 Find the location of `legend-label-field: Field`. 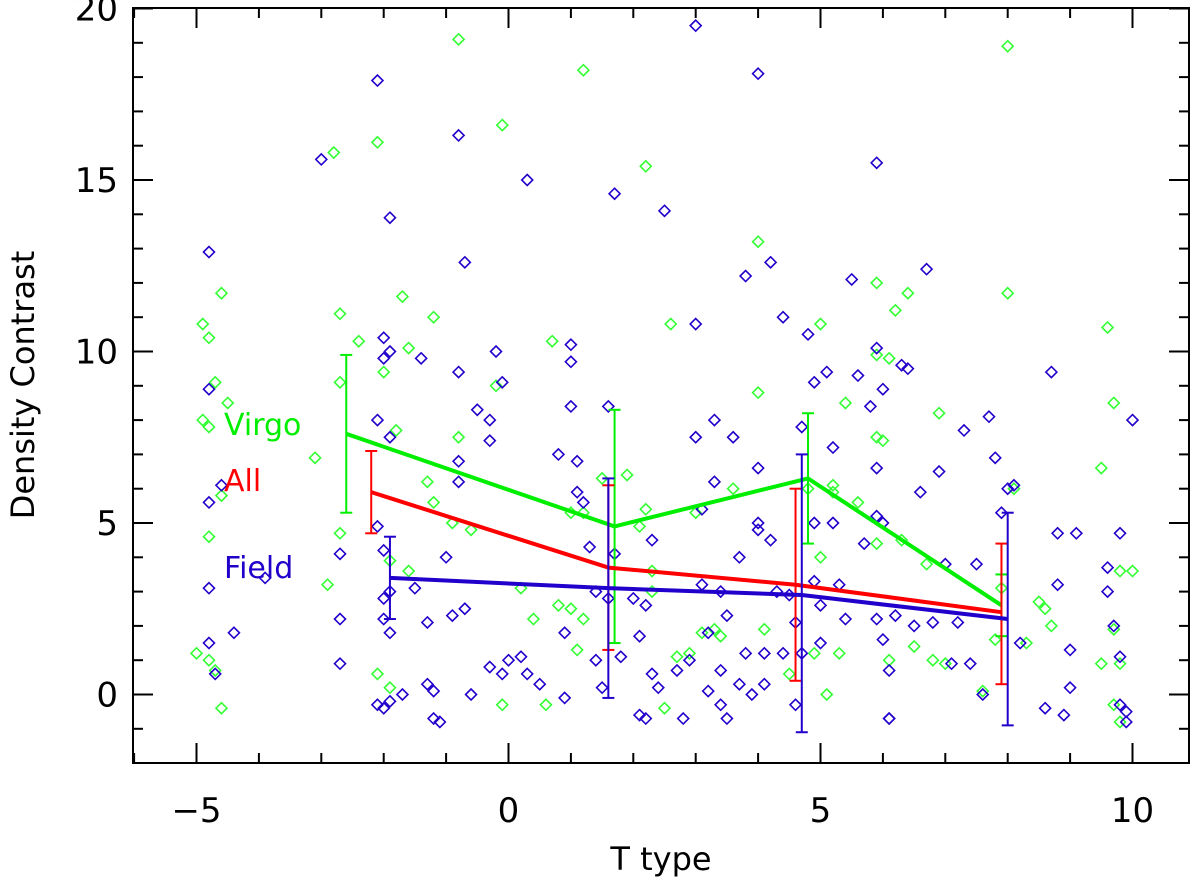

legend-label-field: Field is located at coordinates (258, 568).